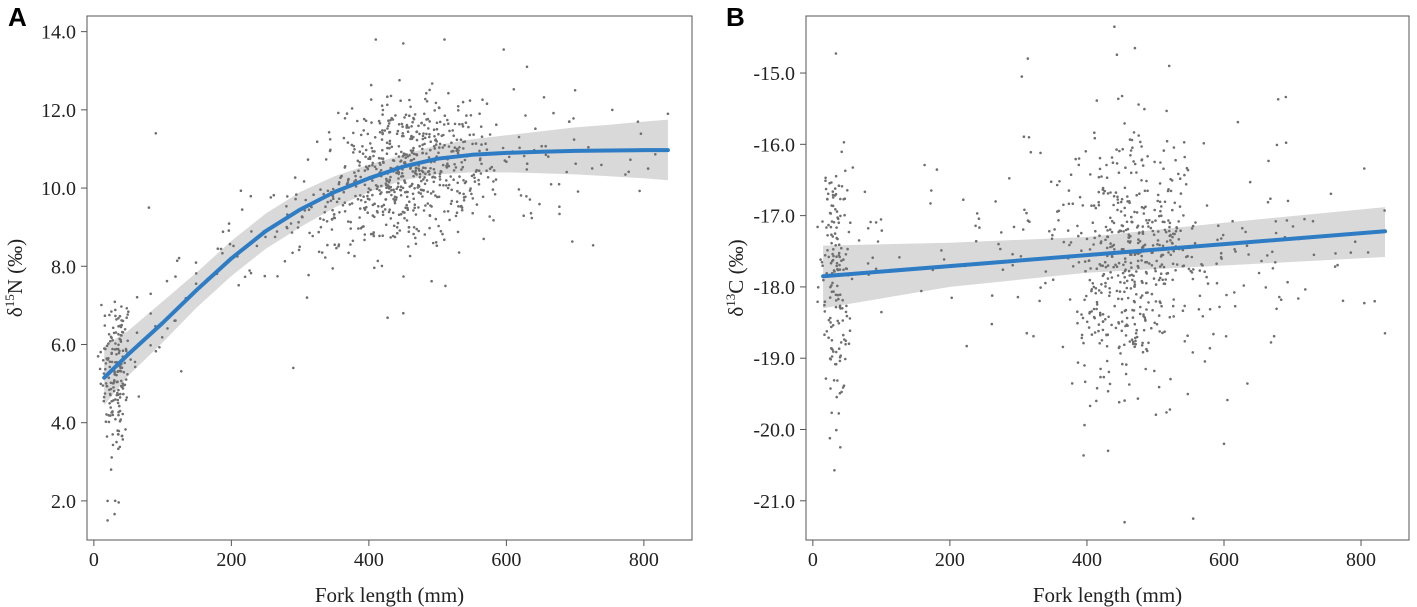  Describe the element at coordinates (735, 277) in the screenshot. I see `y-axis-title: δ13C (‰)` at that location.